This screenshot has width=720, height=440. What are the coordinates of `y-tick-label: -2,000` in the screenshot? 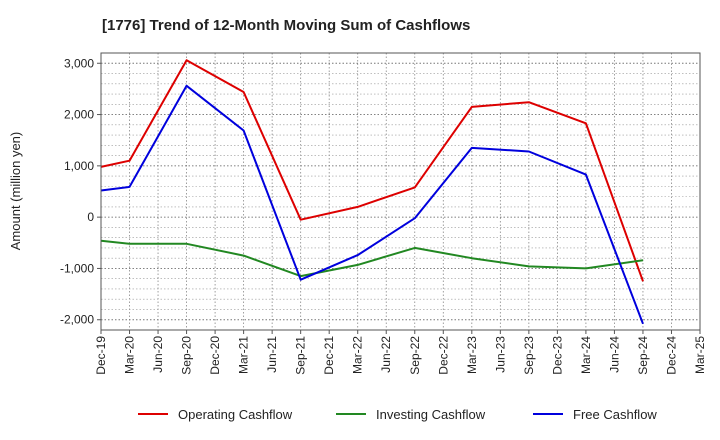 It's located at (77, 320).